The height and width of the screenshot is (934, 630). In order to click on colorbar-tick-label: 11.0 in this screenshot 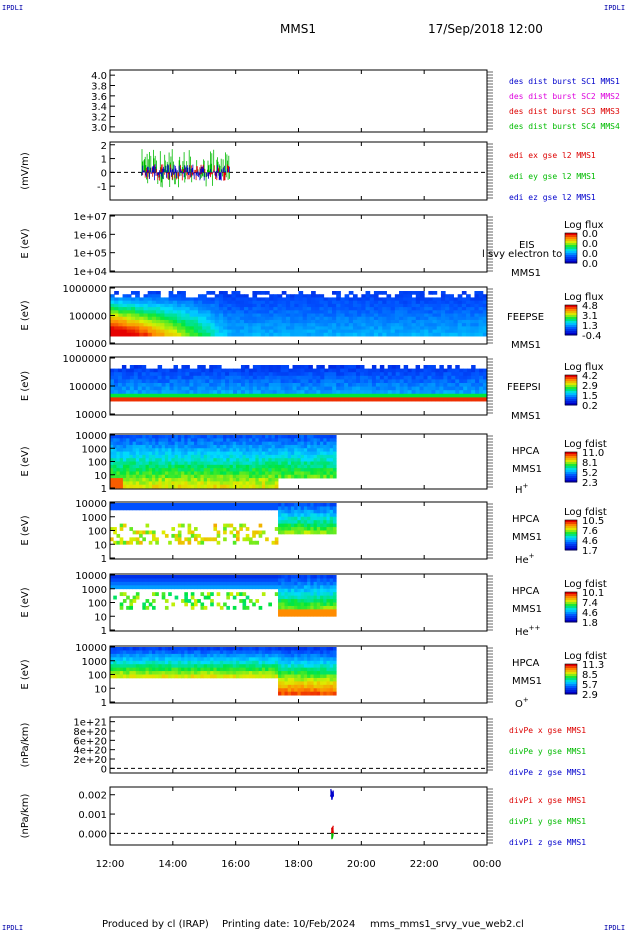, I will do `click(593, 453)`.